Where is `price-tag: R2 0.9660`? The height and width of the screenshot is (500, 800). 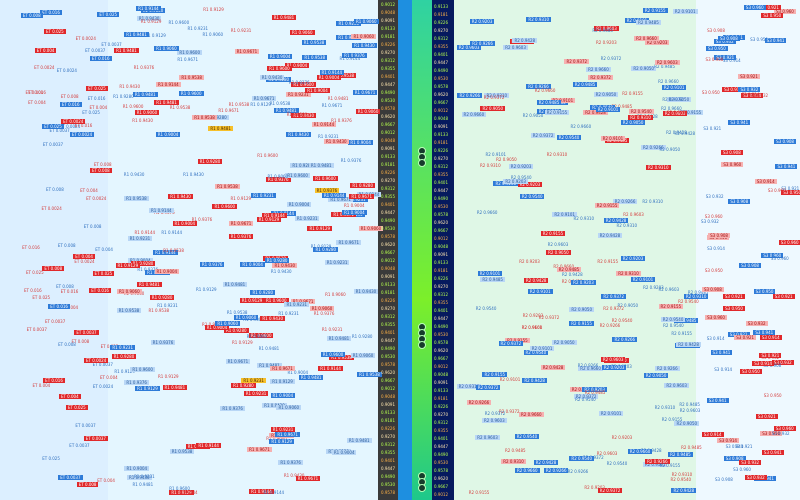
price-tag: R2 0.9660 is located at coordinates (487, 212).